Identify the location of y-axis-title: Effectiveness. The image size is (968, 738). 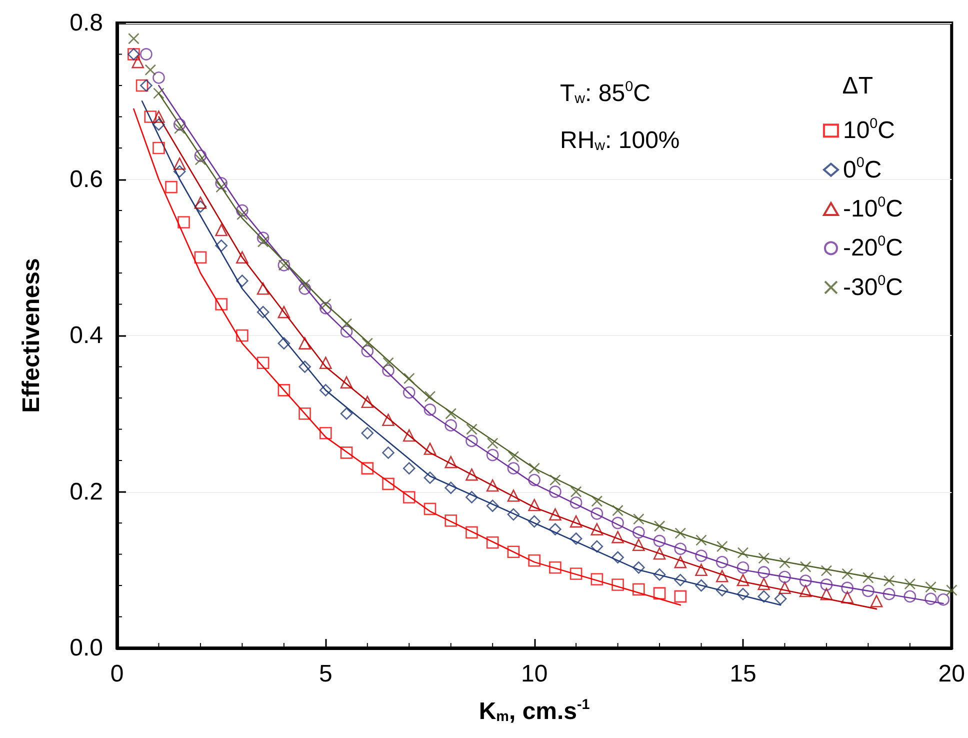
(31, 335).